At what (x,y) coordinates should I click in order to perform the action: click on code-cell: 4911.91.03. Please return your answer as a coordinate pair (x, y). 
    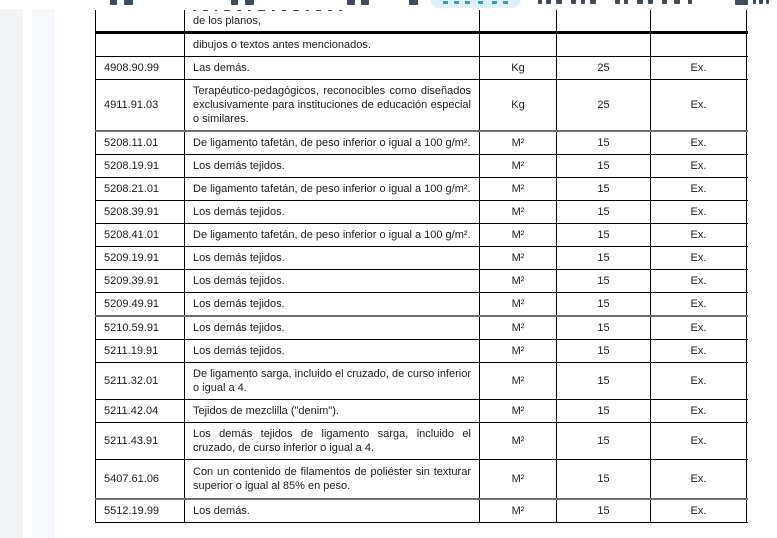
    Looking at the image, I should click on (140, 105).